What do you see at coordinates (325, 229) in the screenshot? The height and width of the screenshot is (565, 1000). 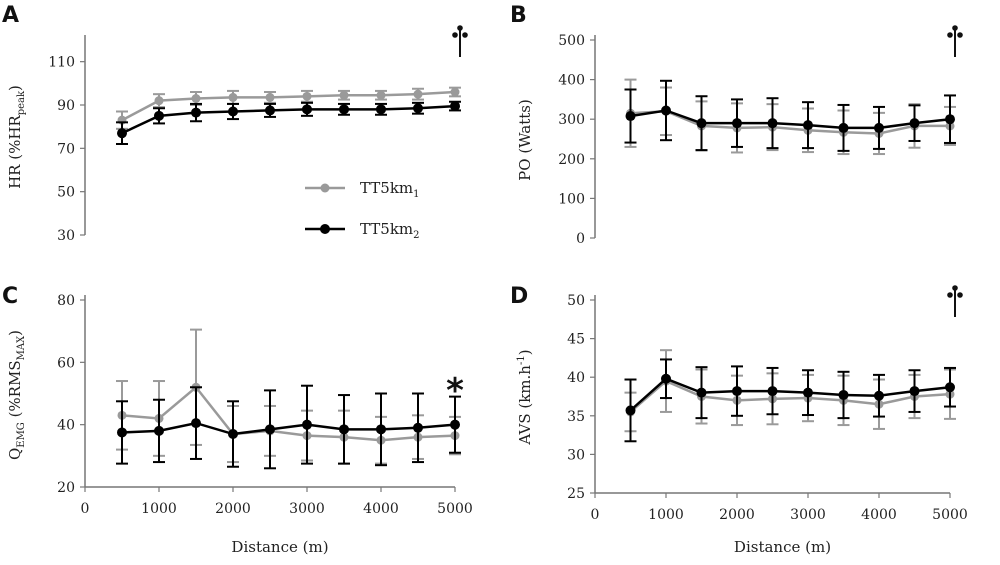 I see `legend-marker-tt2` at bounding box center [325, 229].